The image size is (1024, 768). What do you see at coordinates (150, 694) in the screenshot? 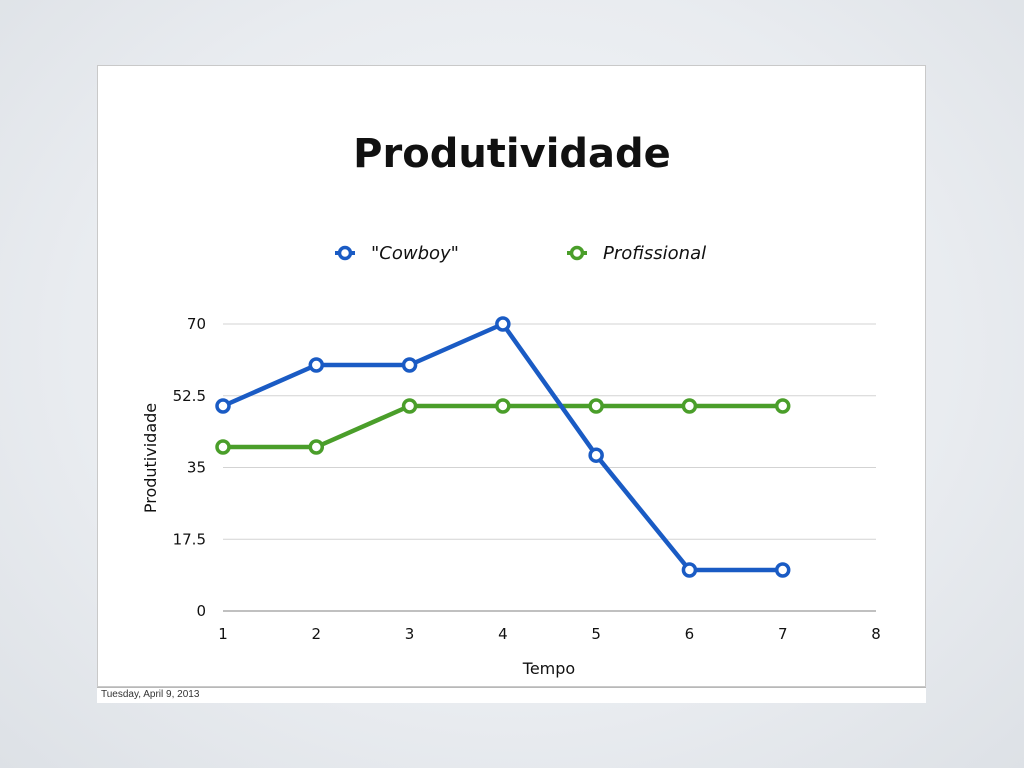
I see `footer-date: Tuesday, April 9, 2013` at bounding box center [150, 694].